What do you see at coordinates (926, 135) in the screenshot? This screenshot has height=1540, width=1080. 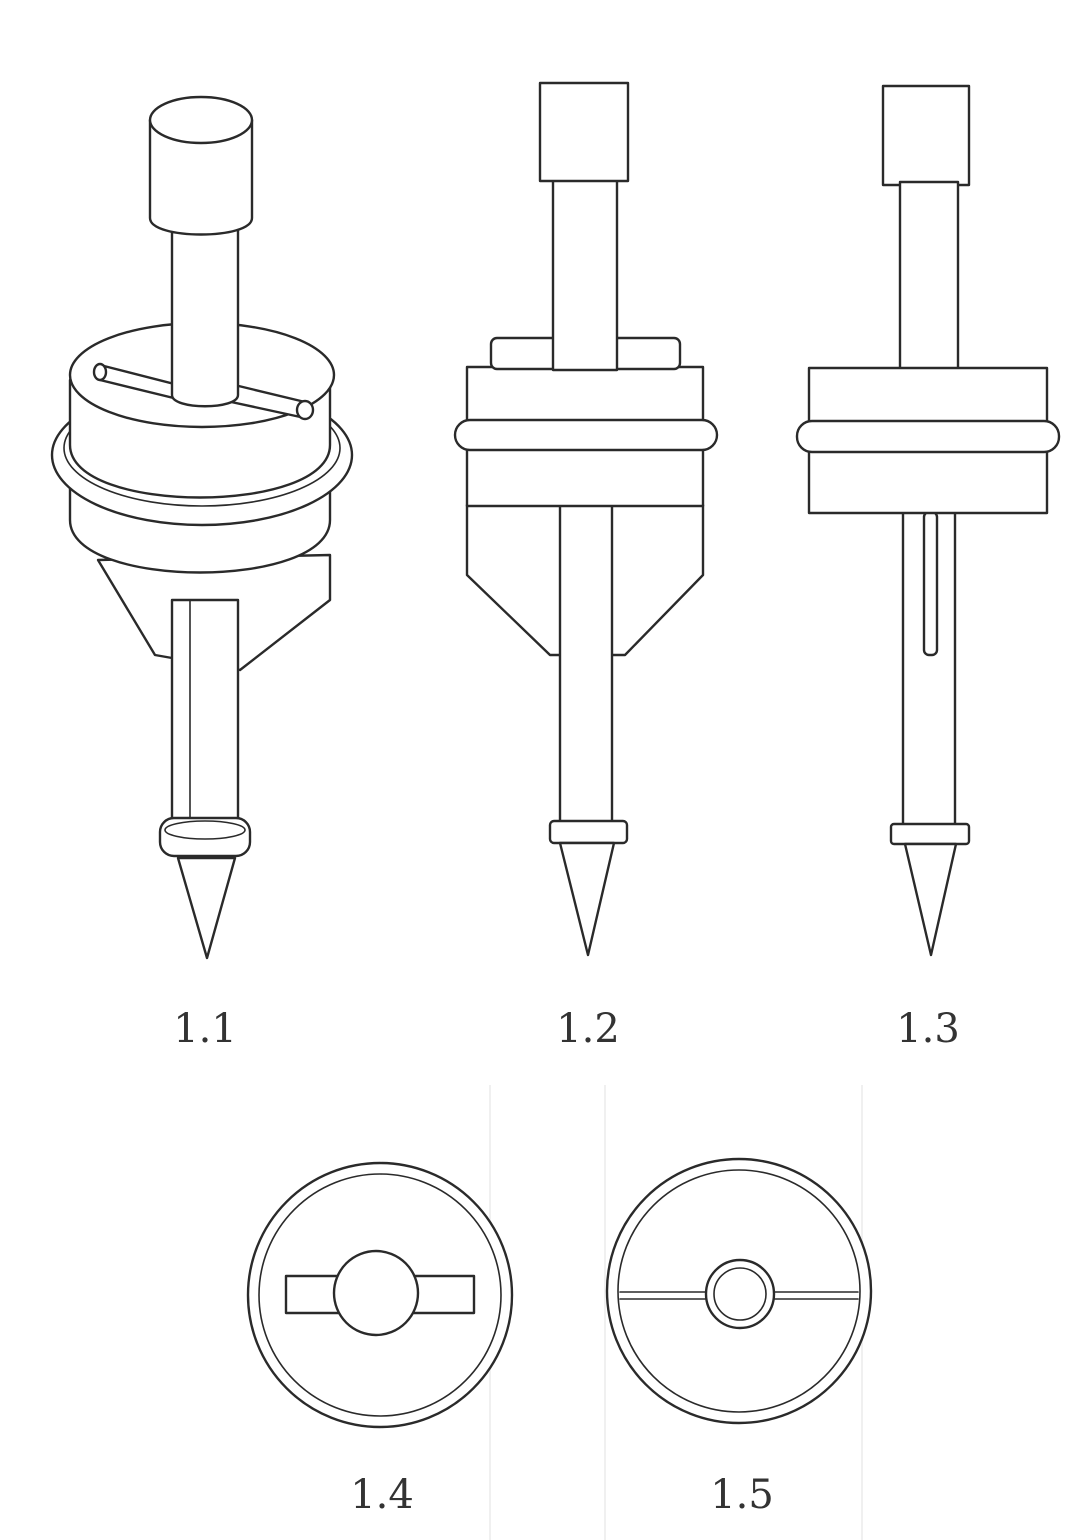 I see `f13-handle` at bounding box center [926, 135].